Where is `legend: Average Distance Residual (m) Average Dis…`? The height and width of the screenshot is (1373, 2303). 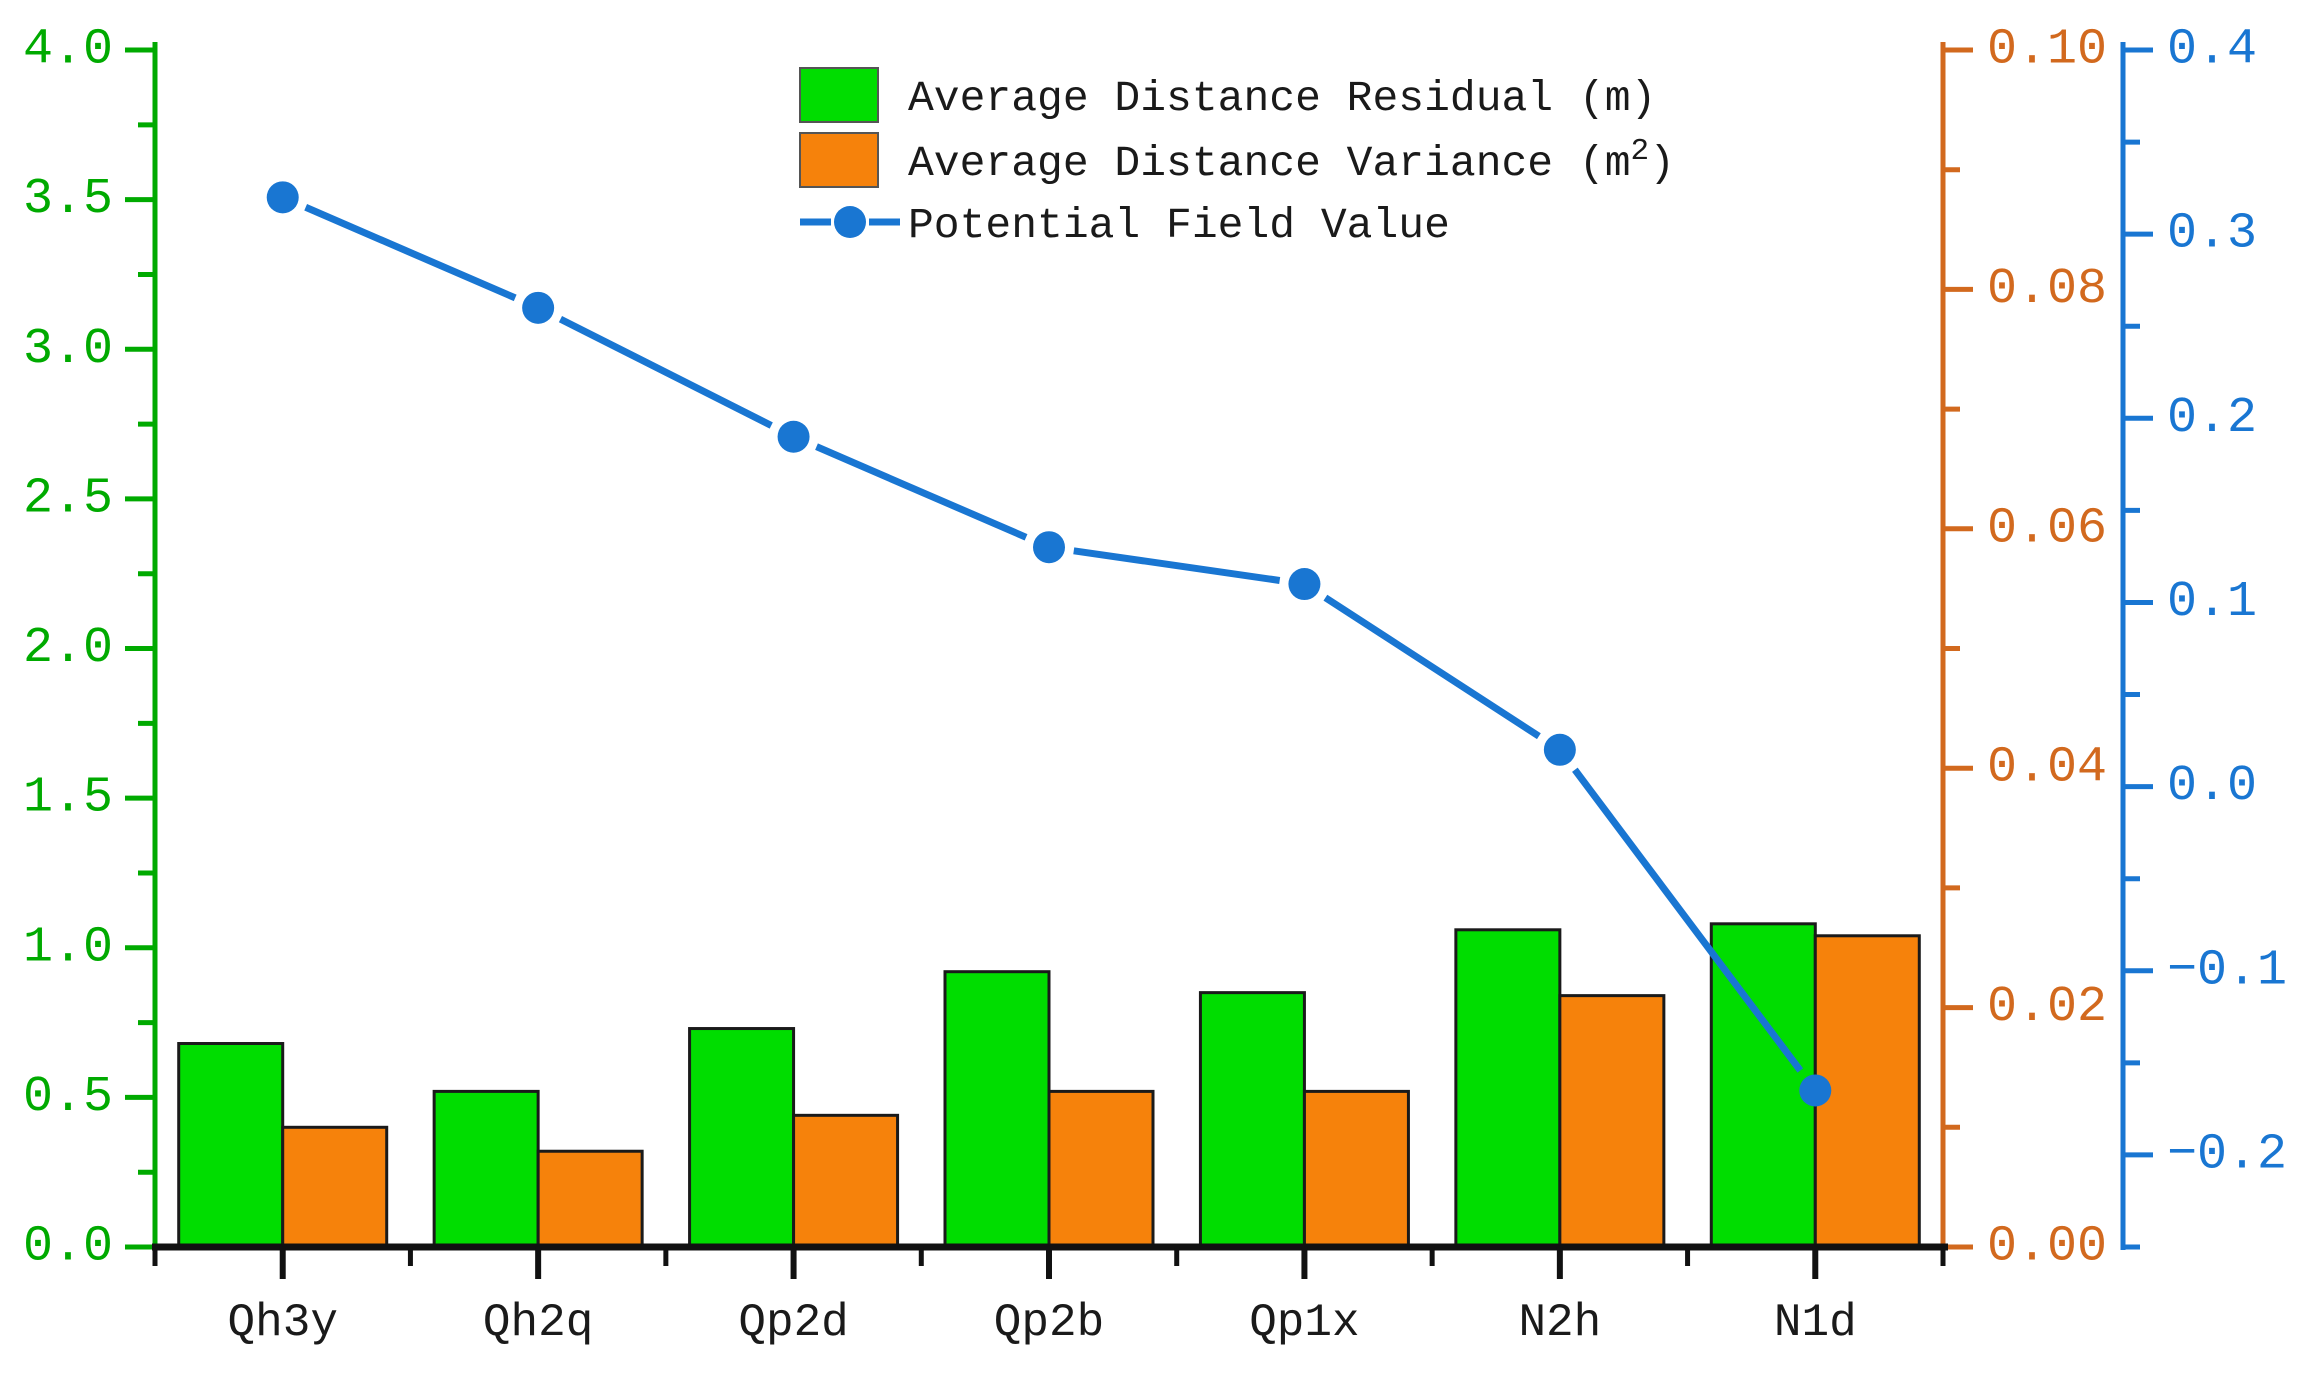
legend: Average Distance Residual (m) Average Dis… is located at coordinates (1237, 158).